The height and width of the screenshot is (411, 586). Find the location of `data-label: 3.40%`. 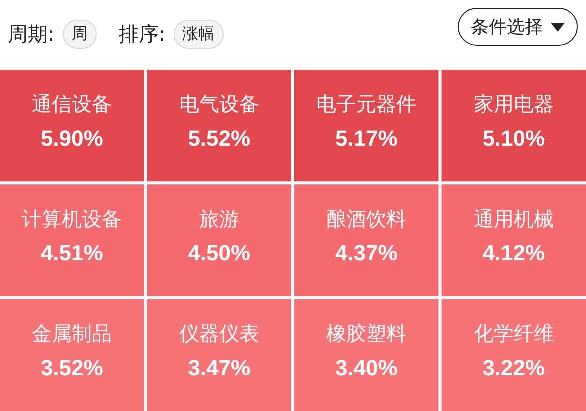

data-label: 3.40% is located at coordinates (366, 367).